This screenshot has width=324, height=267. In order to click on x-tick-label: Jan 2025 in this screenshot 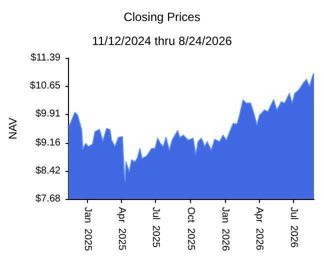, I will do `click(87, 229)`.